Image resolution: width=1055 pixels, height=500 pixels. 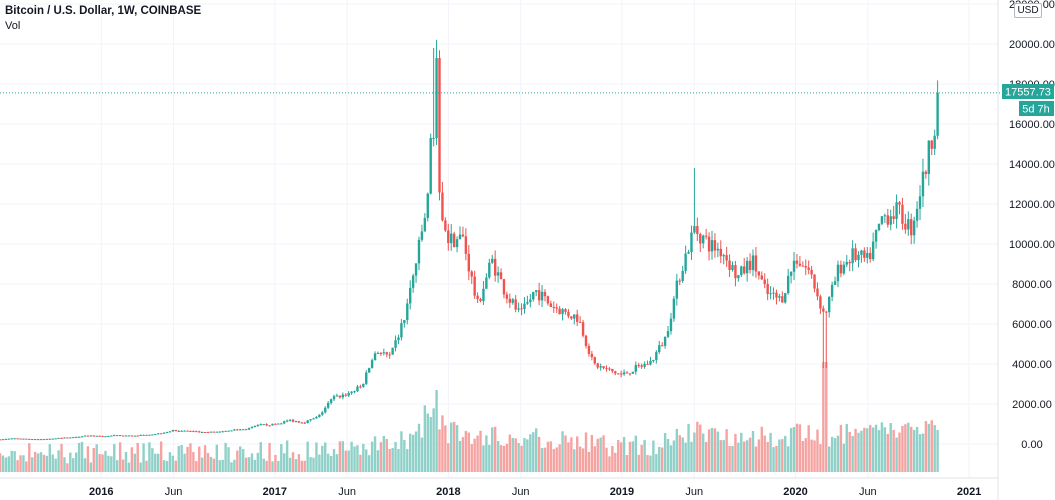 What do you see at coordinates (13, 26) in the screenshot?
I see `volume-label: Vol` at bounding box center [13, 26].